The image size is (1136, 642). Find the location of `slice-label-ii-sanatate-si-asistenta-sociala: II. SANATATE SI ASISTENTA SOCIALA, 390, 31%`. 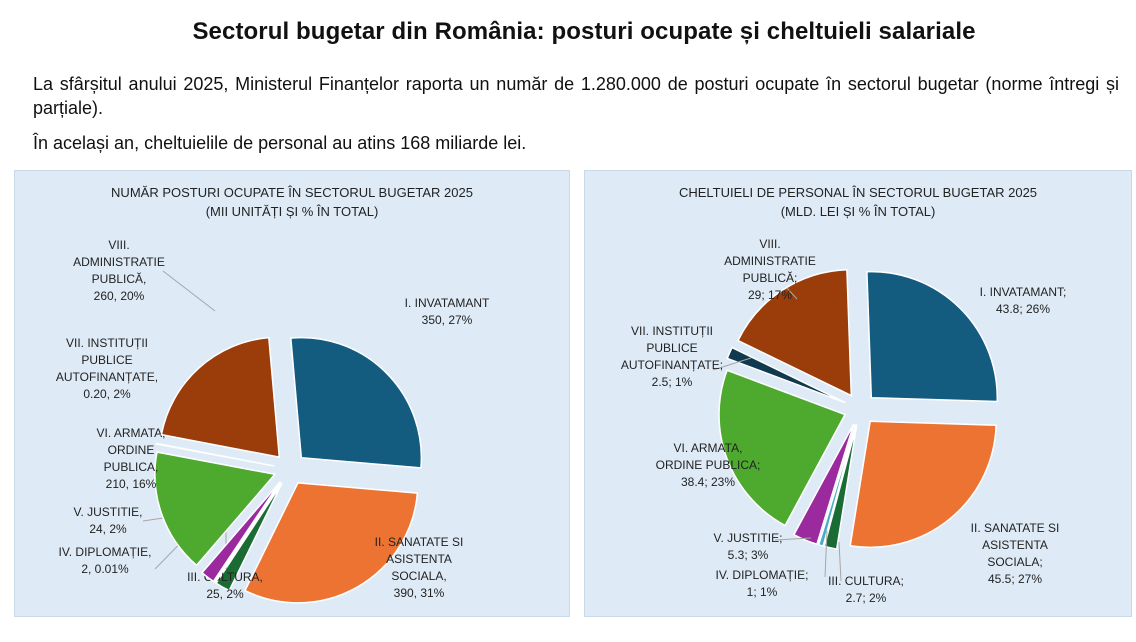

slice-label-ii-sanatate-si-asistenta-sociala: II. SANATATE SI ASISTENTA SOCIALA, 390, 31% is located at coordinates (419, 567).